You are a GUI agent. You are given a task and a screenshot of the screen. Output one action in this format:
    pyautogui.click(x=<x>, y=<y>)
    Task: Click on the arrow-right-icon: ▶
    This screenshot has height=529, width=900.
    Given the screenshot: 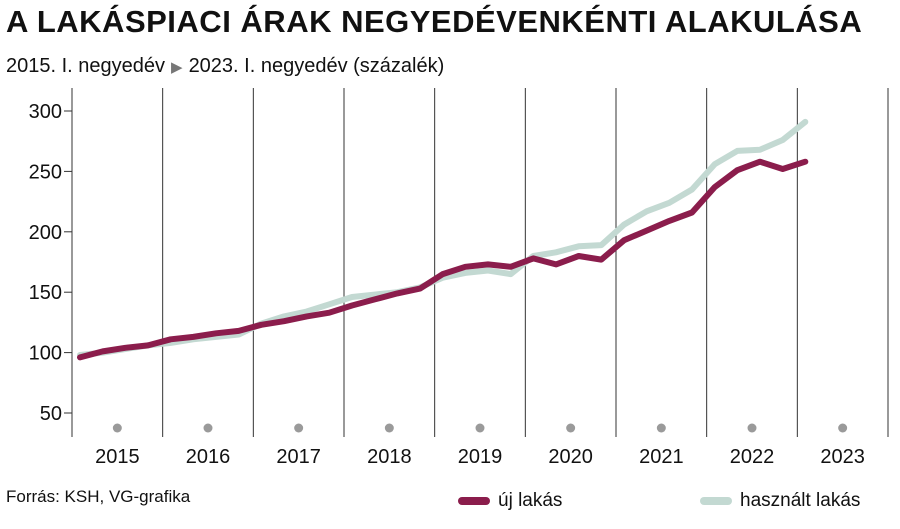 What is the action you would take?
    pyautogui.click(x=177, y=67)
    